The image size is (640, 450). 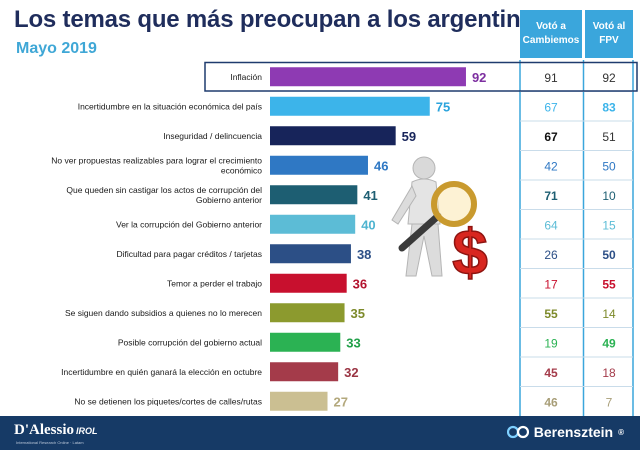 What do you see at coordinates (609, 402) in the screenshot?
I see `fpv-value: 7` at bounding box center [609, 402].